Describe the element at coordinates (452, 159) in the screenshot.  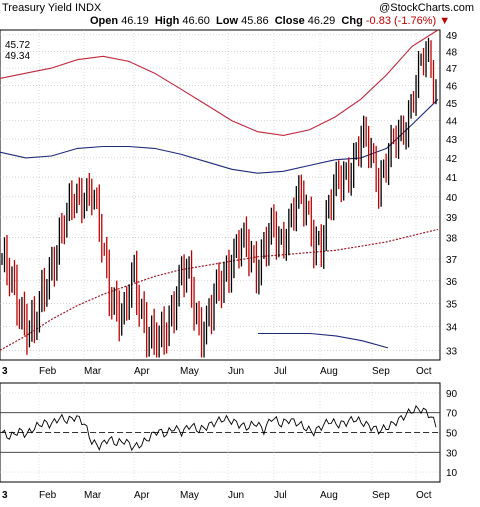
I see `price-y-tick-label: 42` at that location.